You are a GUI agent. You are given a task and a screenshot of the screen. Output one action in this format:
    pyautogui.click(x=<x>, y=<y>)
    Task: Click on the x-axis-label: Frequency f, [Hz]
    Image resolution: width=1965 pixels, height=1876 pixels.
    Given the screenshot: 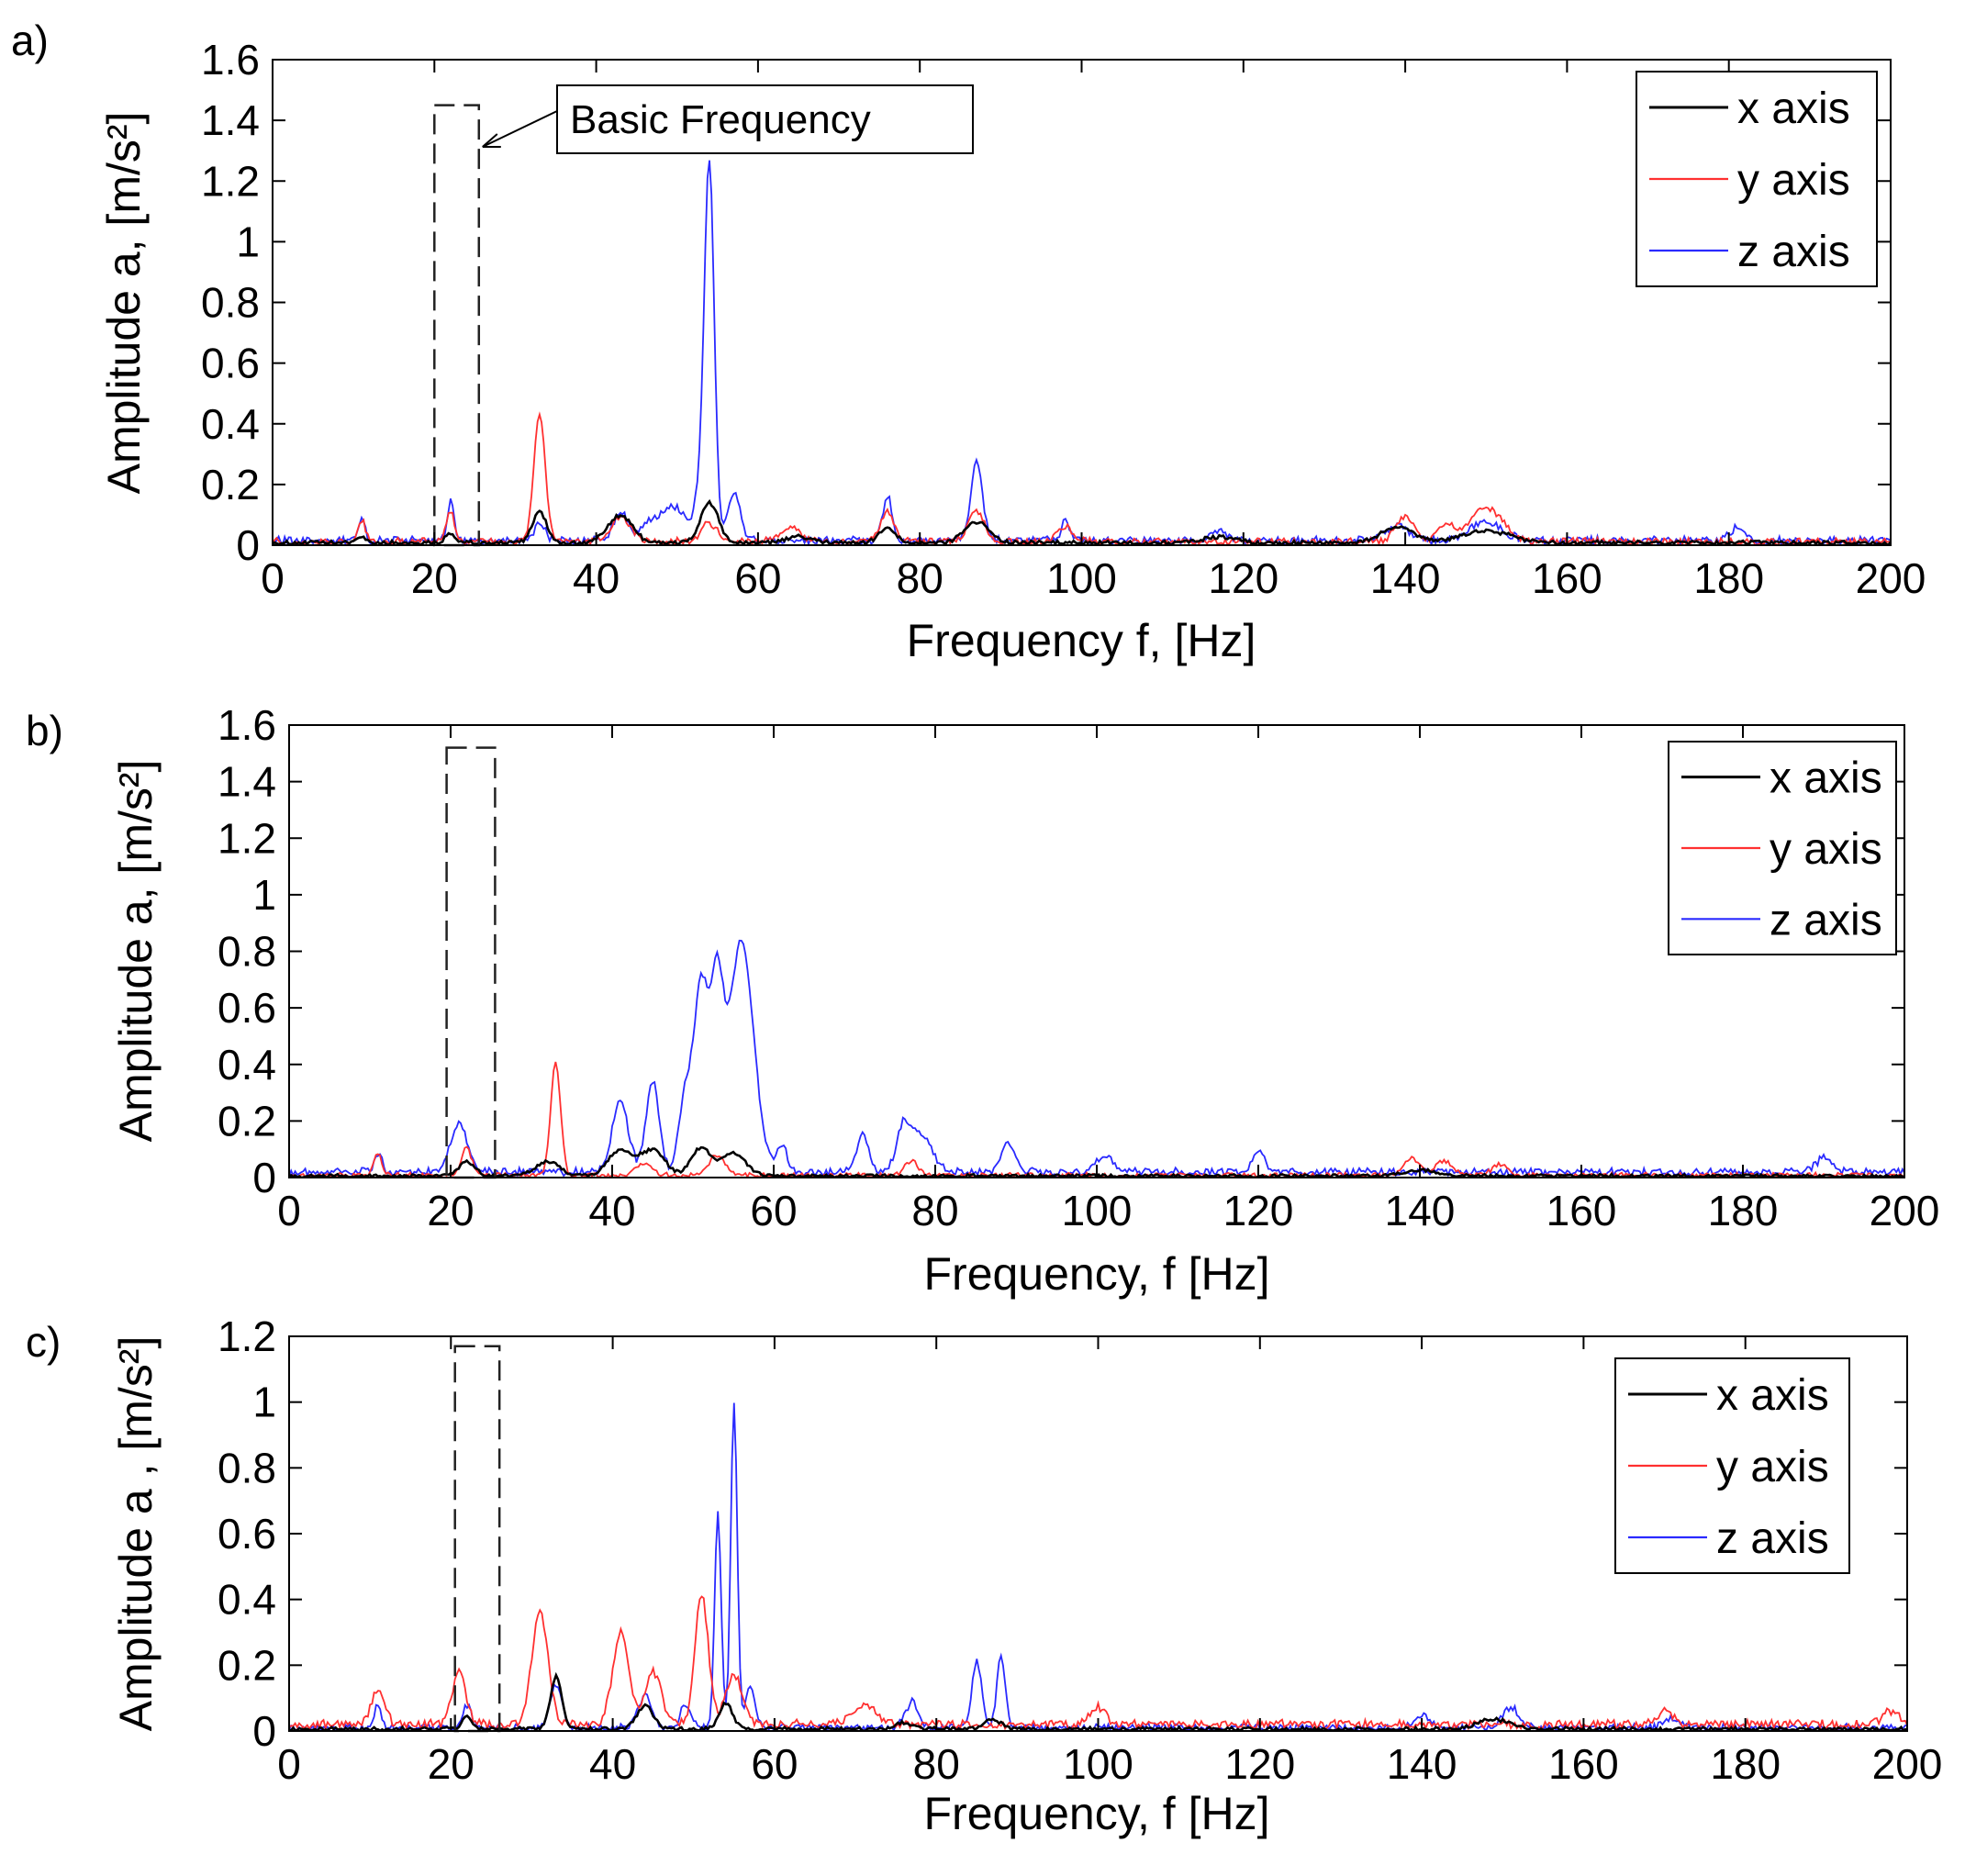 What is the action you would take?
    pyautogui.click(x=1081, y=640)
    